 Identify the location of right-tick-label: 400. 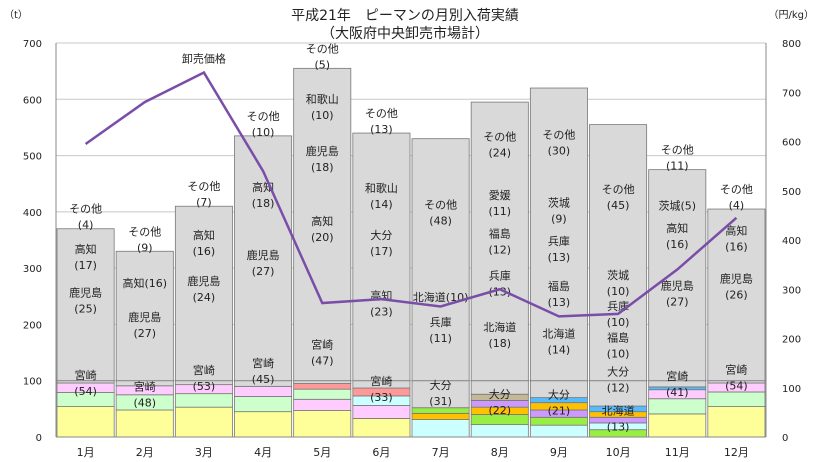
(791, 241).